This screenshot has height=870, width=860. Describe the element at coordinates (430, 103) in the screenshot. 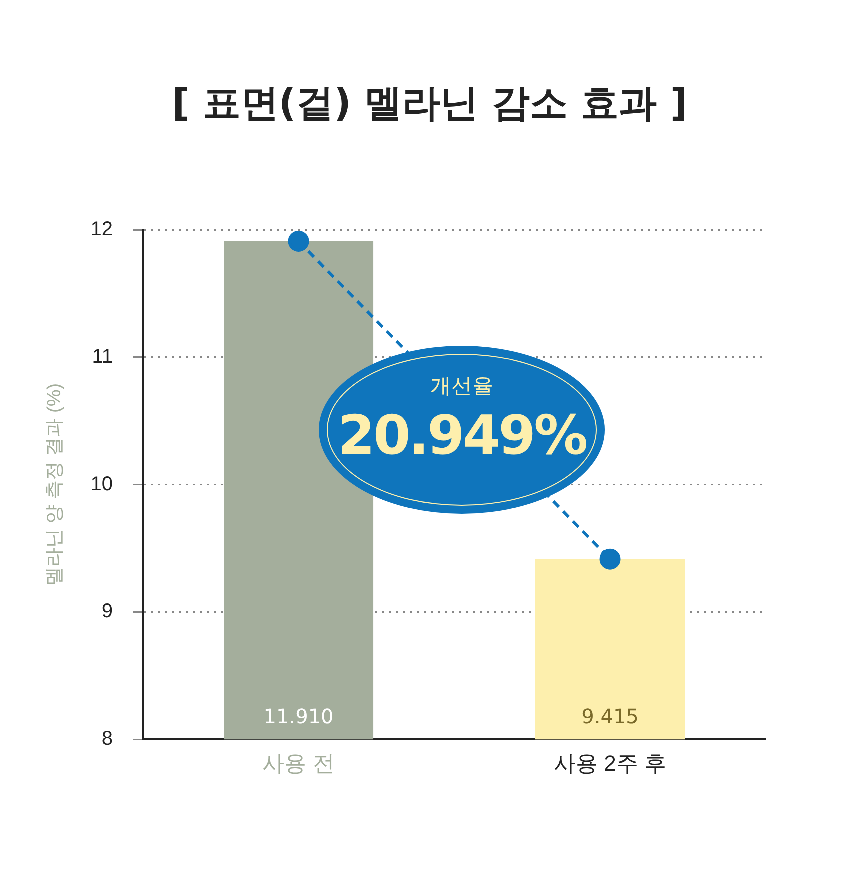

I see `chart-title: [ 표면(겉) 멜라닌 감소 효과 ]` at that location.